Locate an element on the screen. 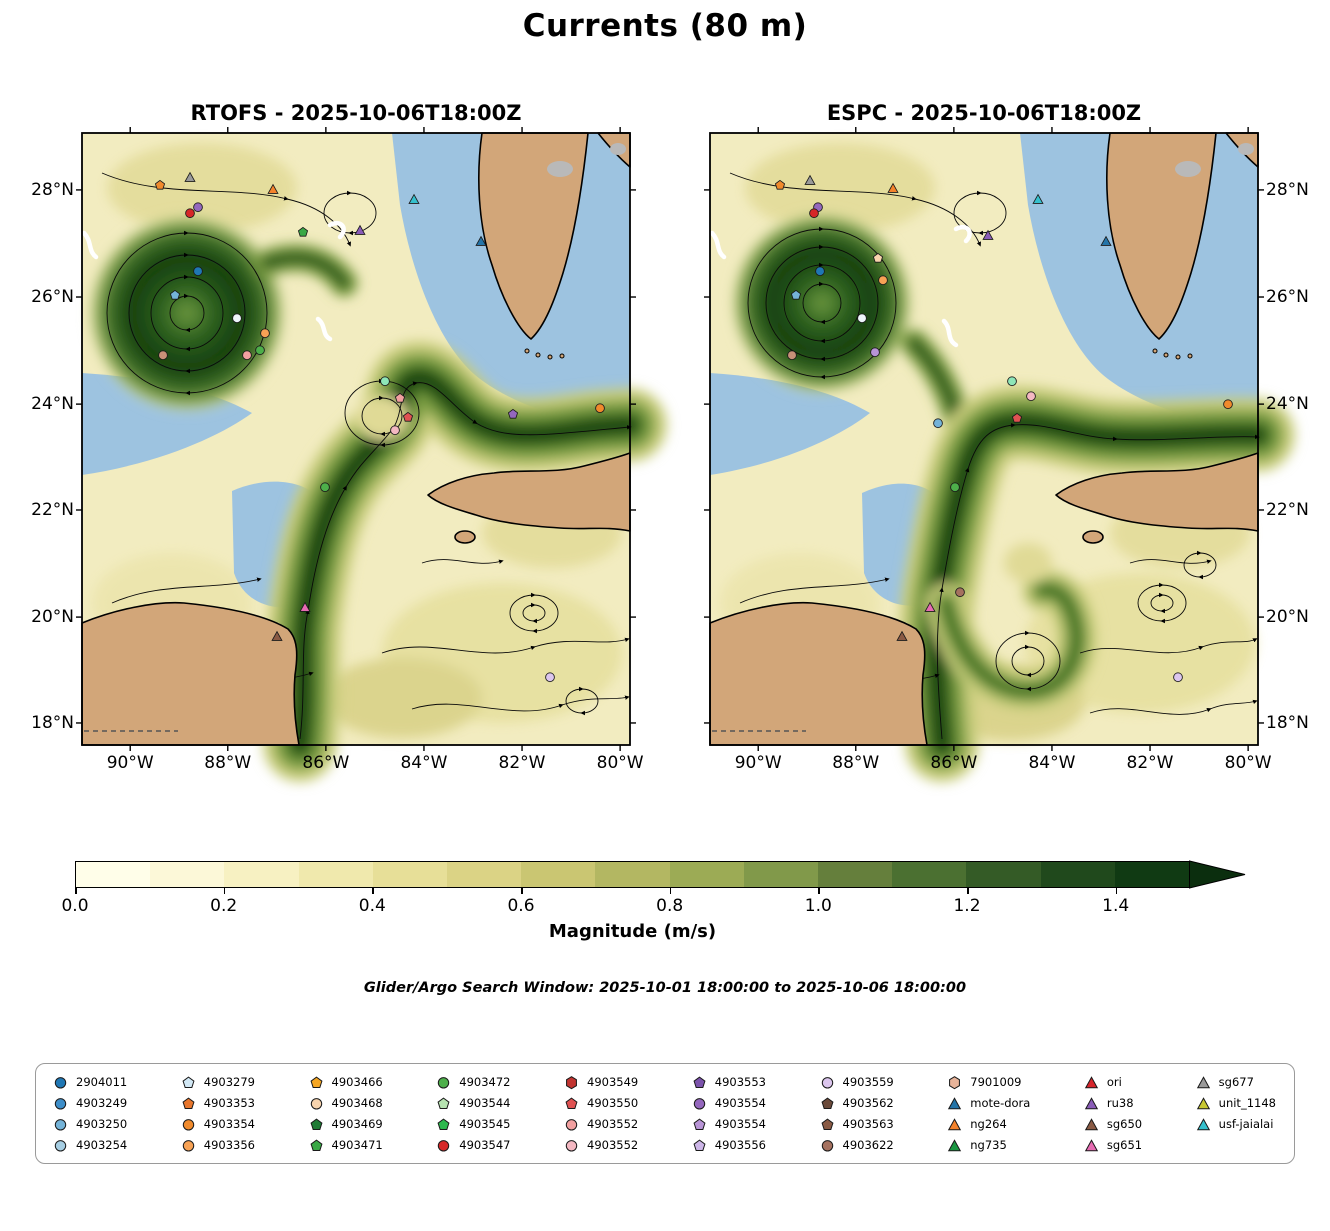 The width and height of the screenshot is (1330, 1231). legend-item-label: ng735 is located at coordinates (988, 1145).